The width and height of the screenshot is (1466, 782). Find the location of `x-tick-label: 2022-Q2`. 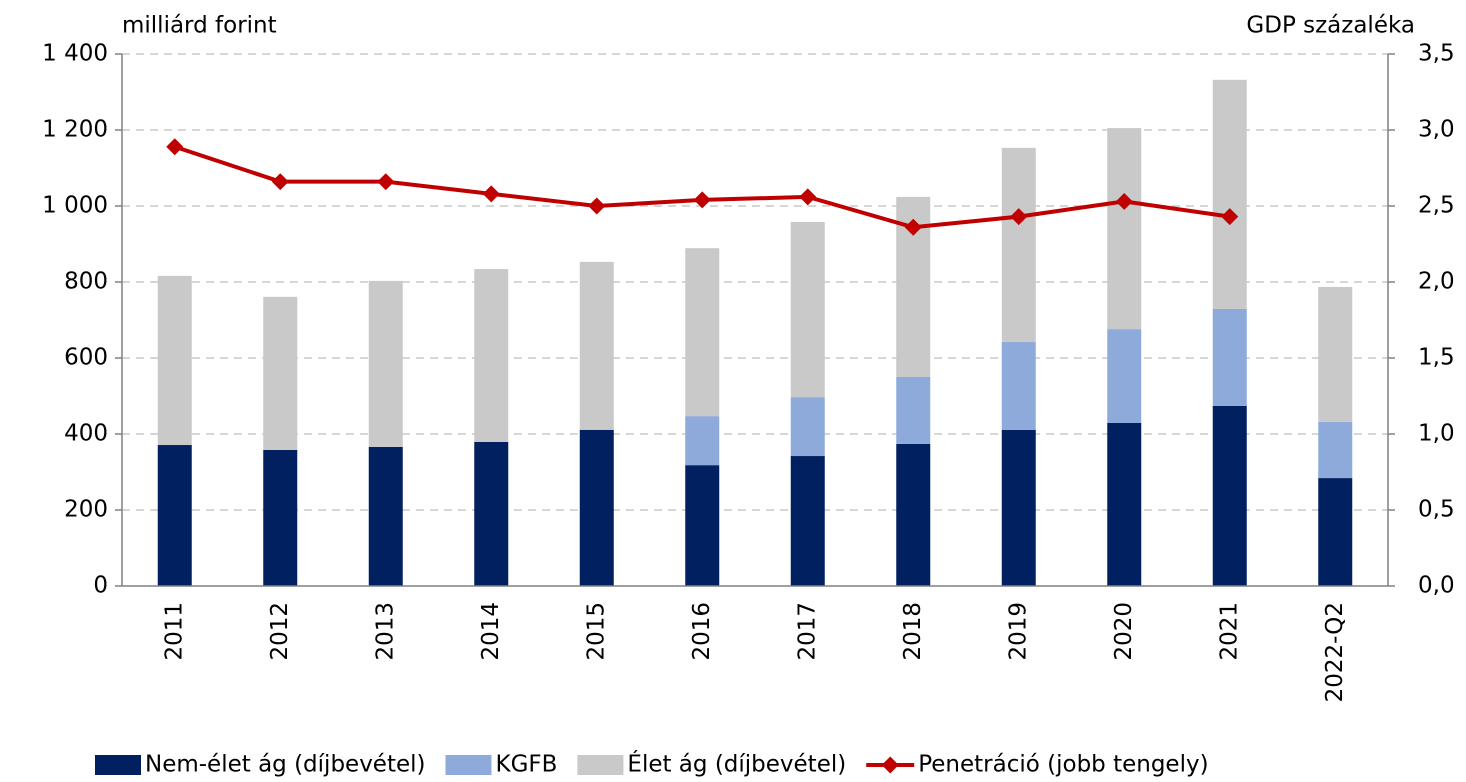

x-tick-label: 2022-Q2 is located at coordinates (1335, 652).